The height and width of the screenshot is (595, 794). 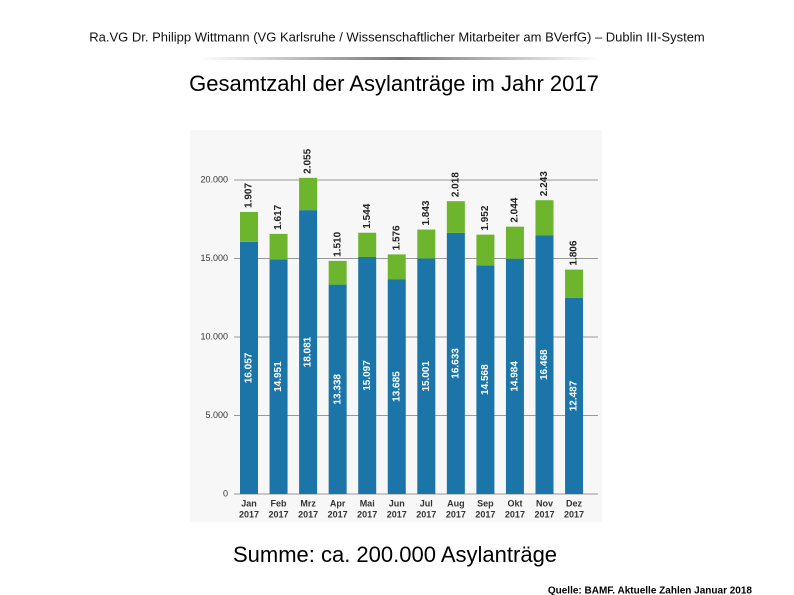 I want to click on value-label: 1.806, so click(x=574, y=252).